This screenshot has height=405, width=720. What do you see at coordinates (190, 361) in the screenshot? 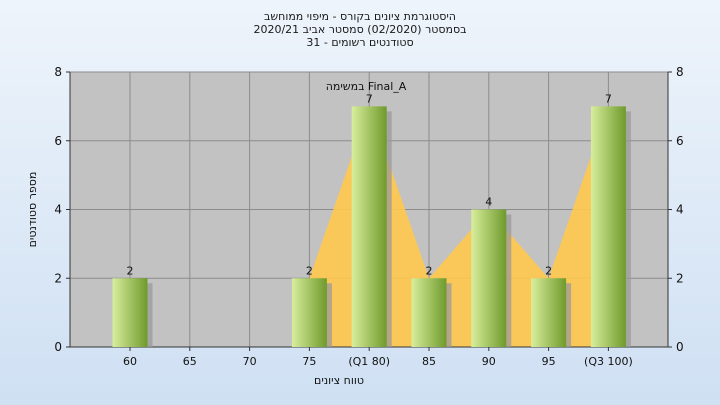
I see `x-tick-label: 65` at bounding box center [190, 361].